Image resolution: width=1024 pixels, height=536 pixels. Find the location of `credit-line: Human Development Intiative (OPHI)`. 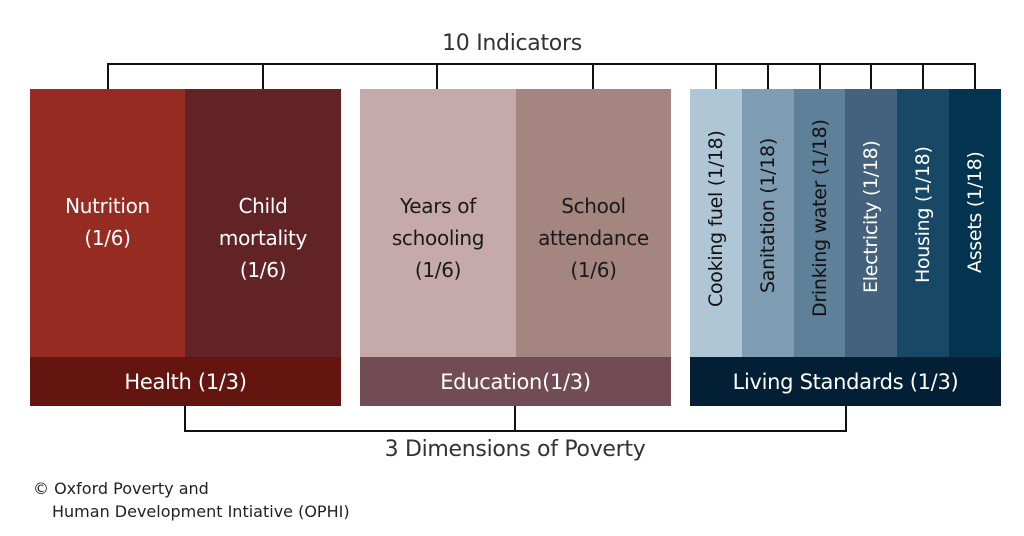

credit-line: Human Development Intiative (OPHI) is located at coordinates (201, 511).